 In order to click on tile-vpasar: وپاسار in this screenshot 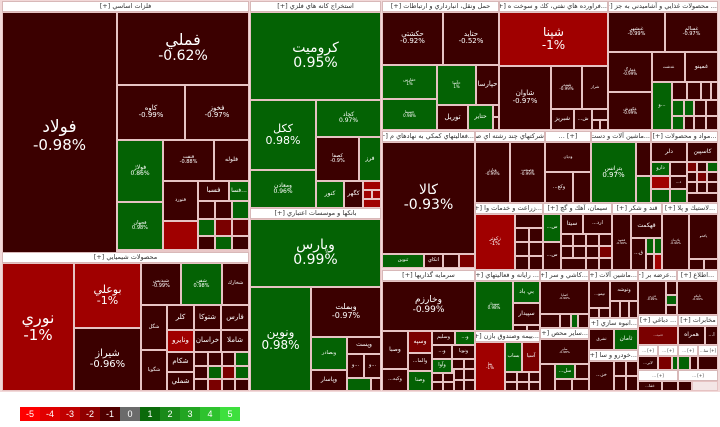, I will do `click(329, 380)`.